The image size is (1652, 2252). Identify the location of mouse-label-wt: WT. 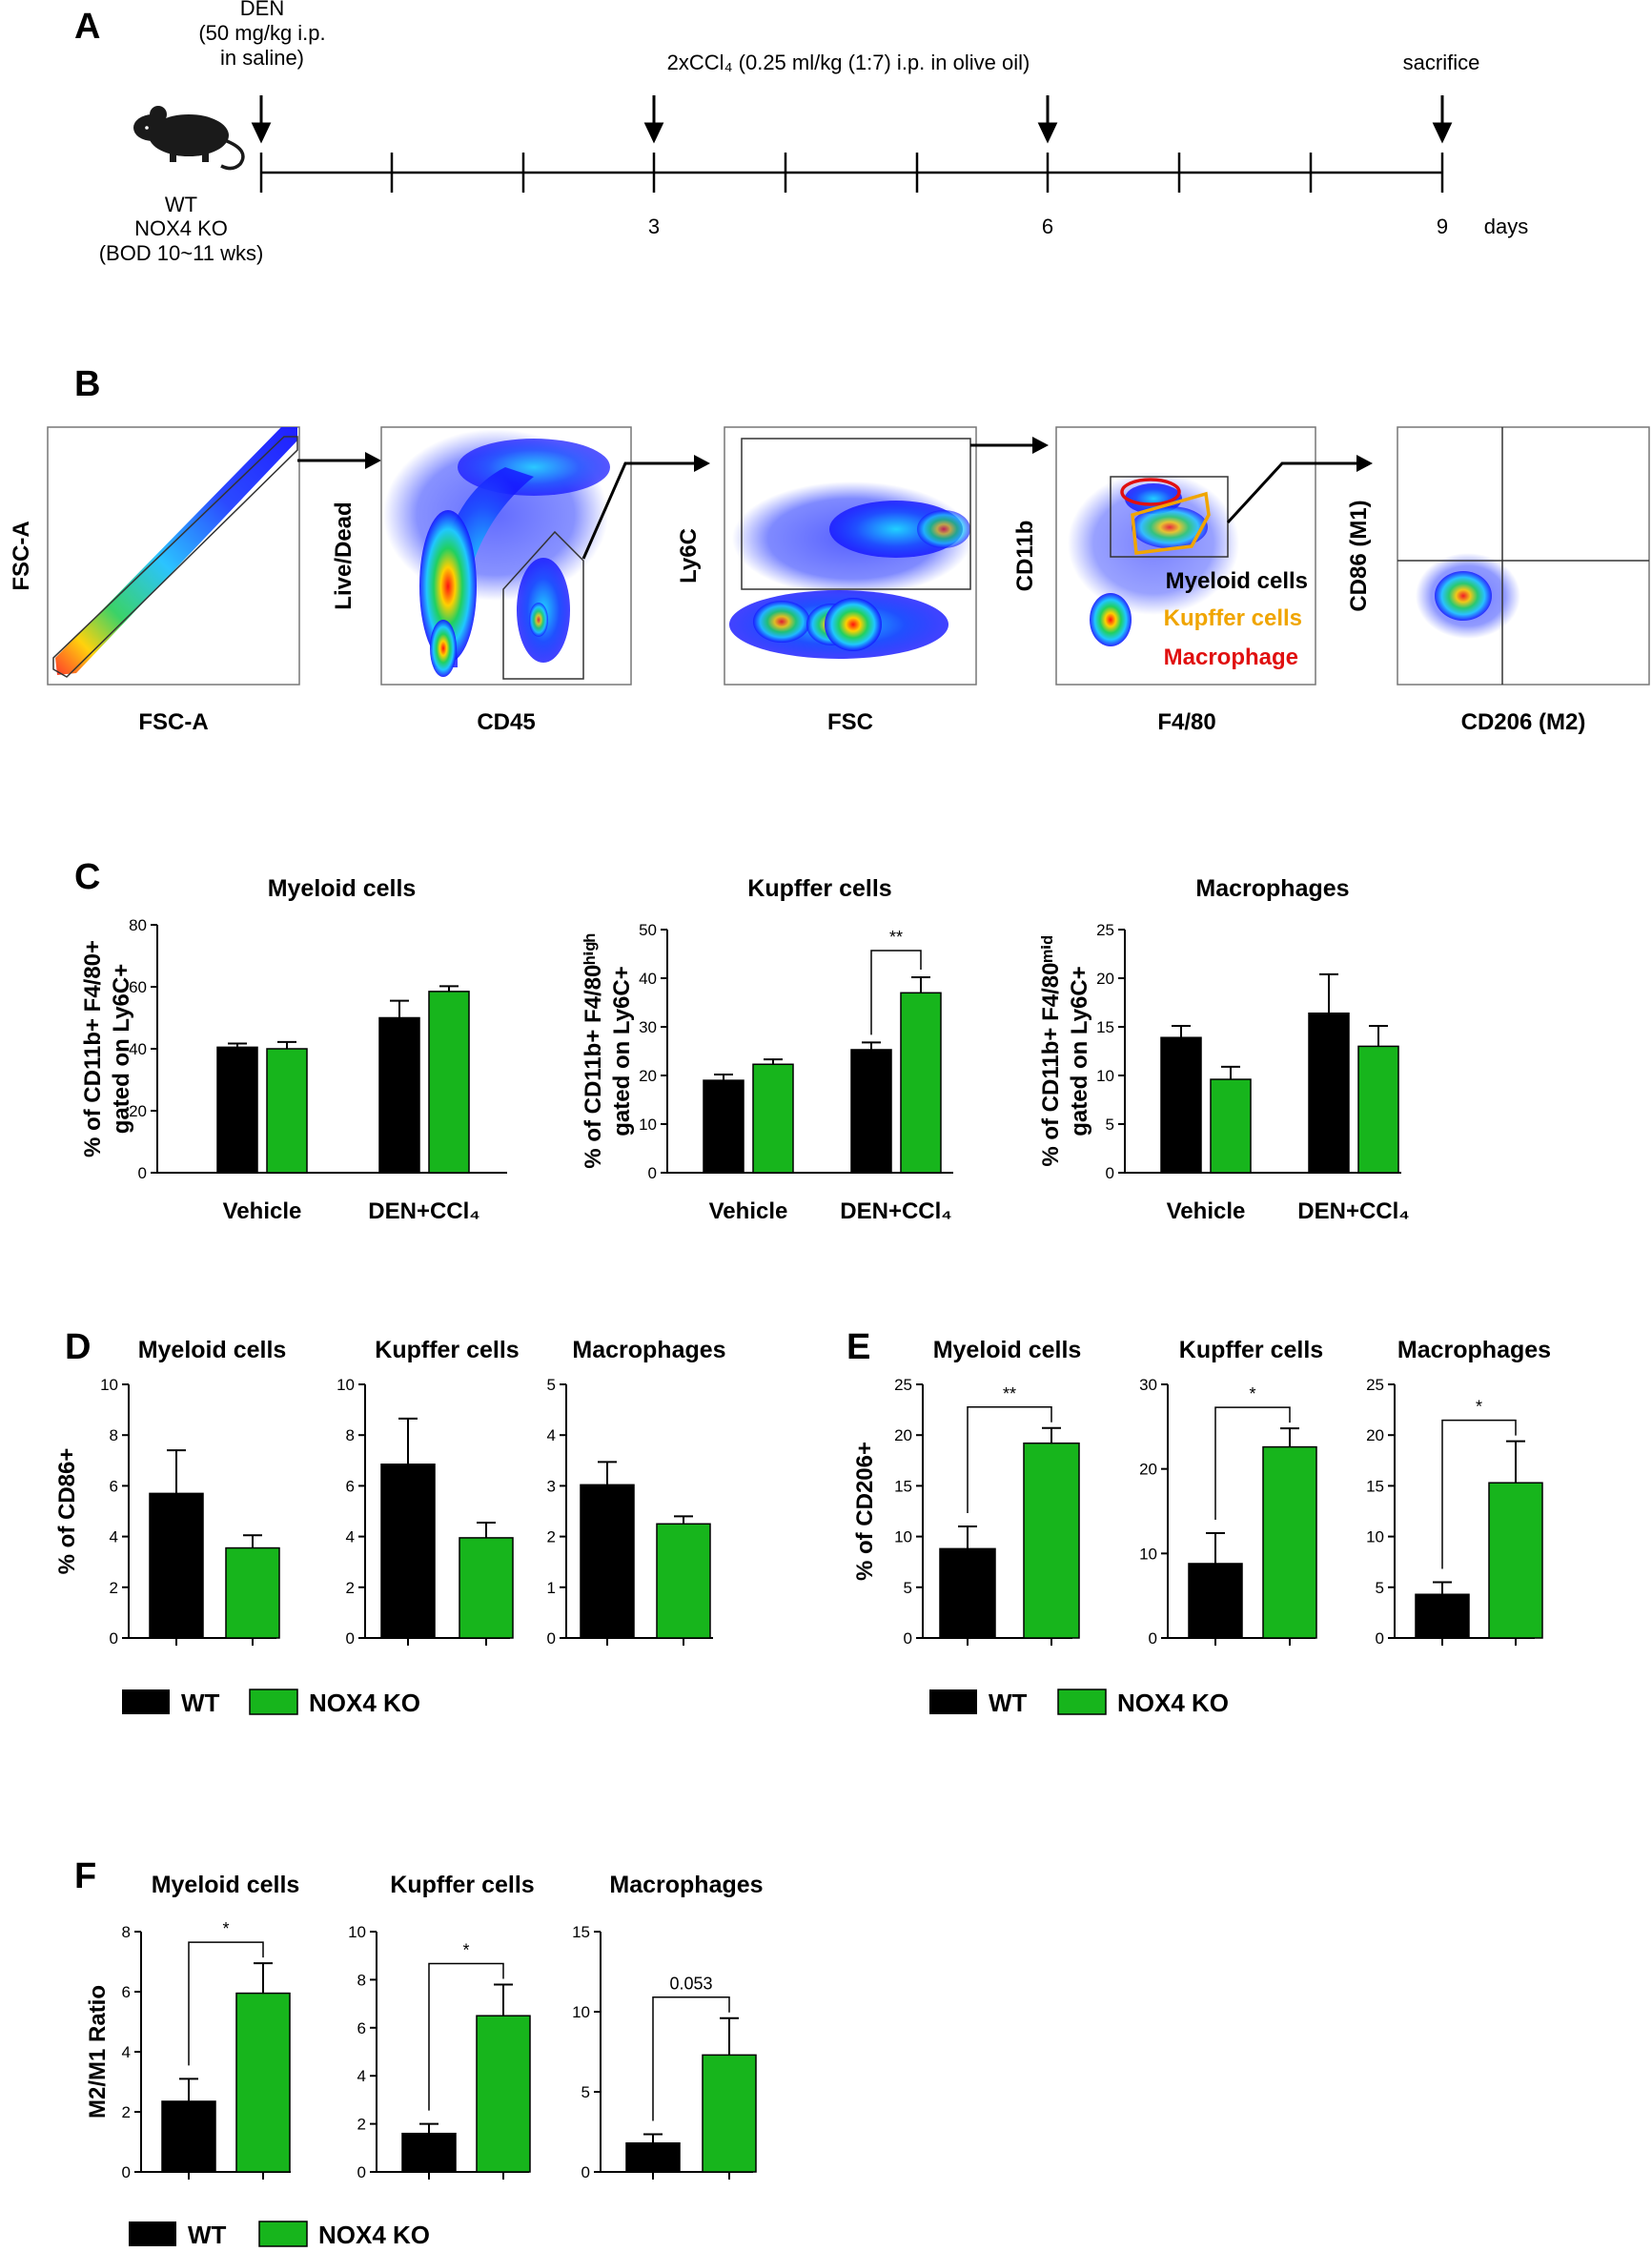
(181, 204).